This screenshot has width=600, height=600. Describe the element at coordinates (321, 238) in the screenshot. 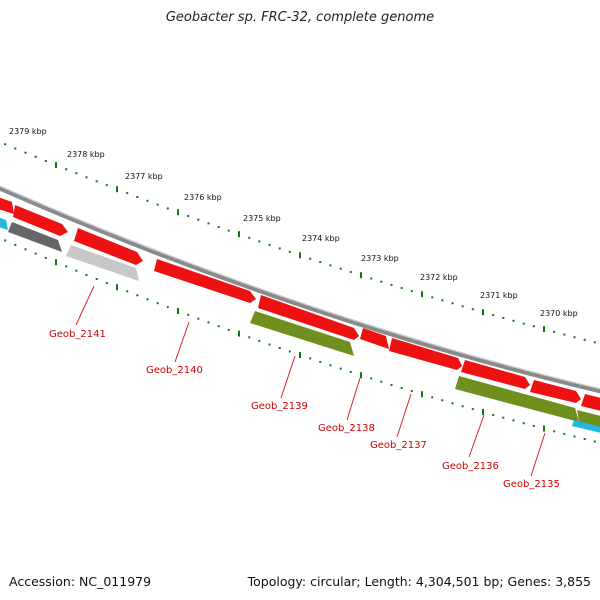

I see `scale-label-2374: 2374 kbp` at that location.